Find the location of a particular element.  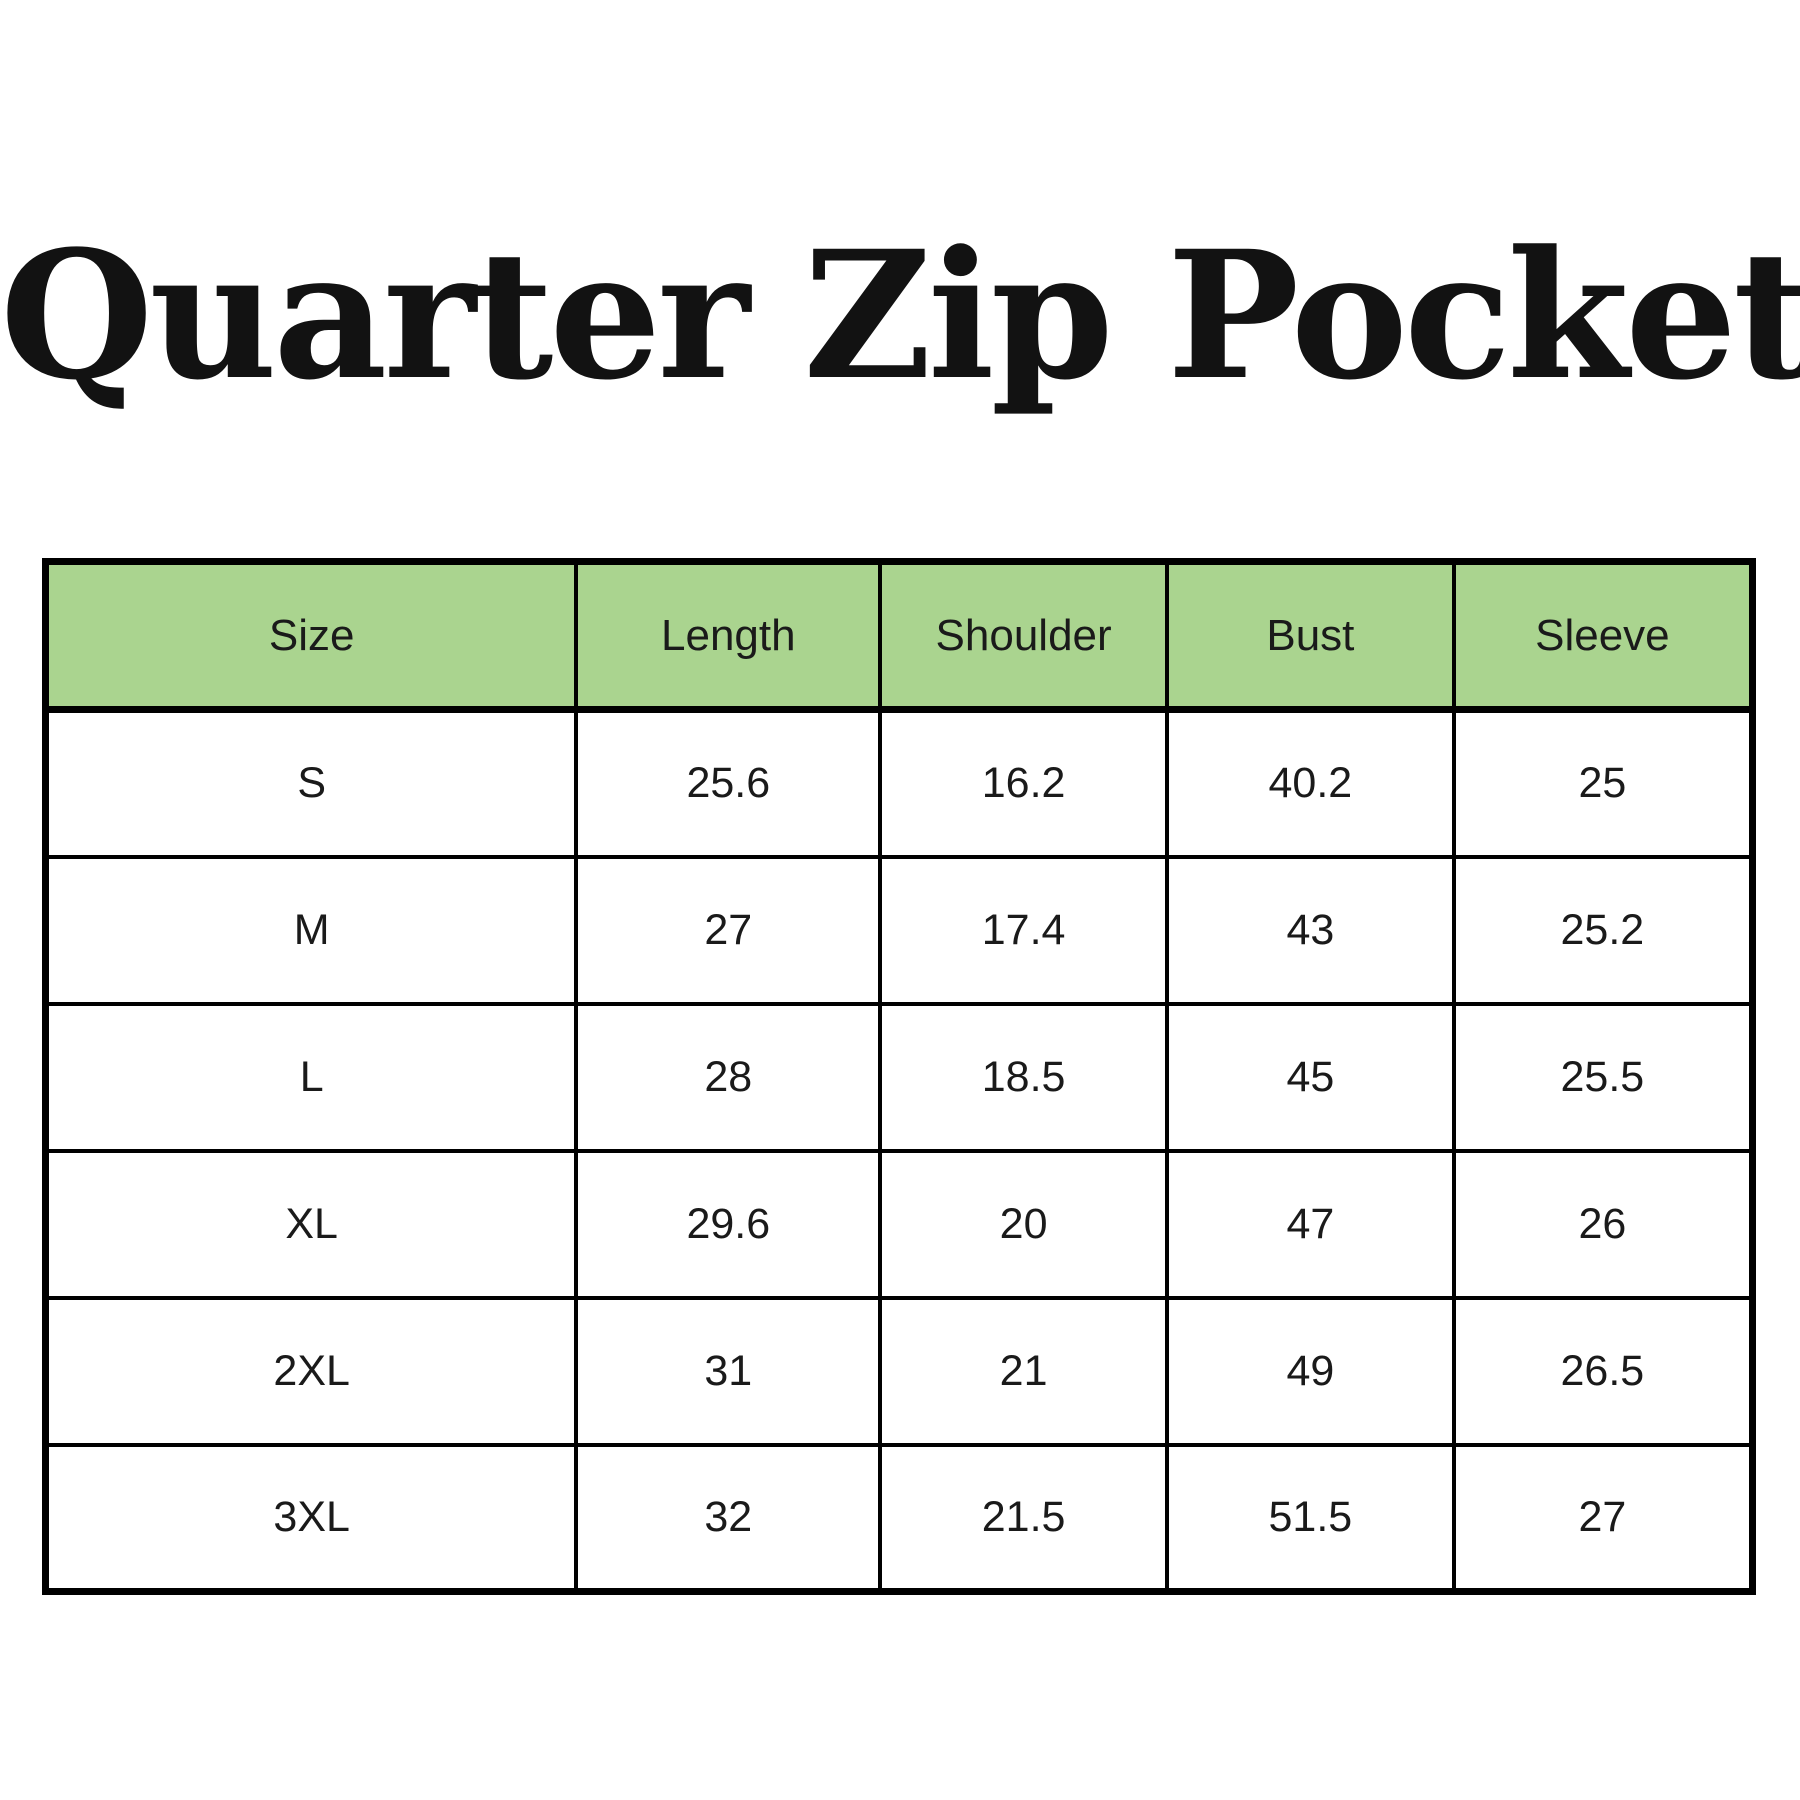

table-cell: 31 is located at coordinates (728, 1371).